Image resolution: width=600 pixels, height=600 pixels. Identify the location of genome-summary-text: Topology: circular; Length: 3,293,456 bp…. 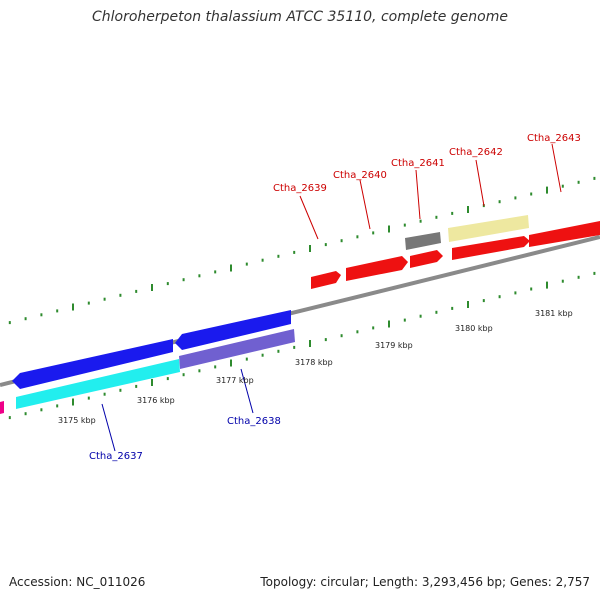
(425, 582).